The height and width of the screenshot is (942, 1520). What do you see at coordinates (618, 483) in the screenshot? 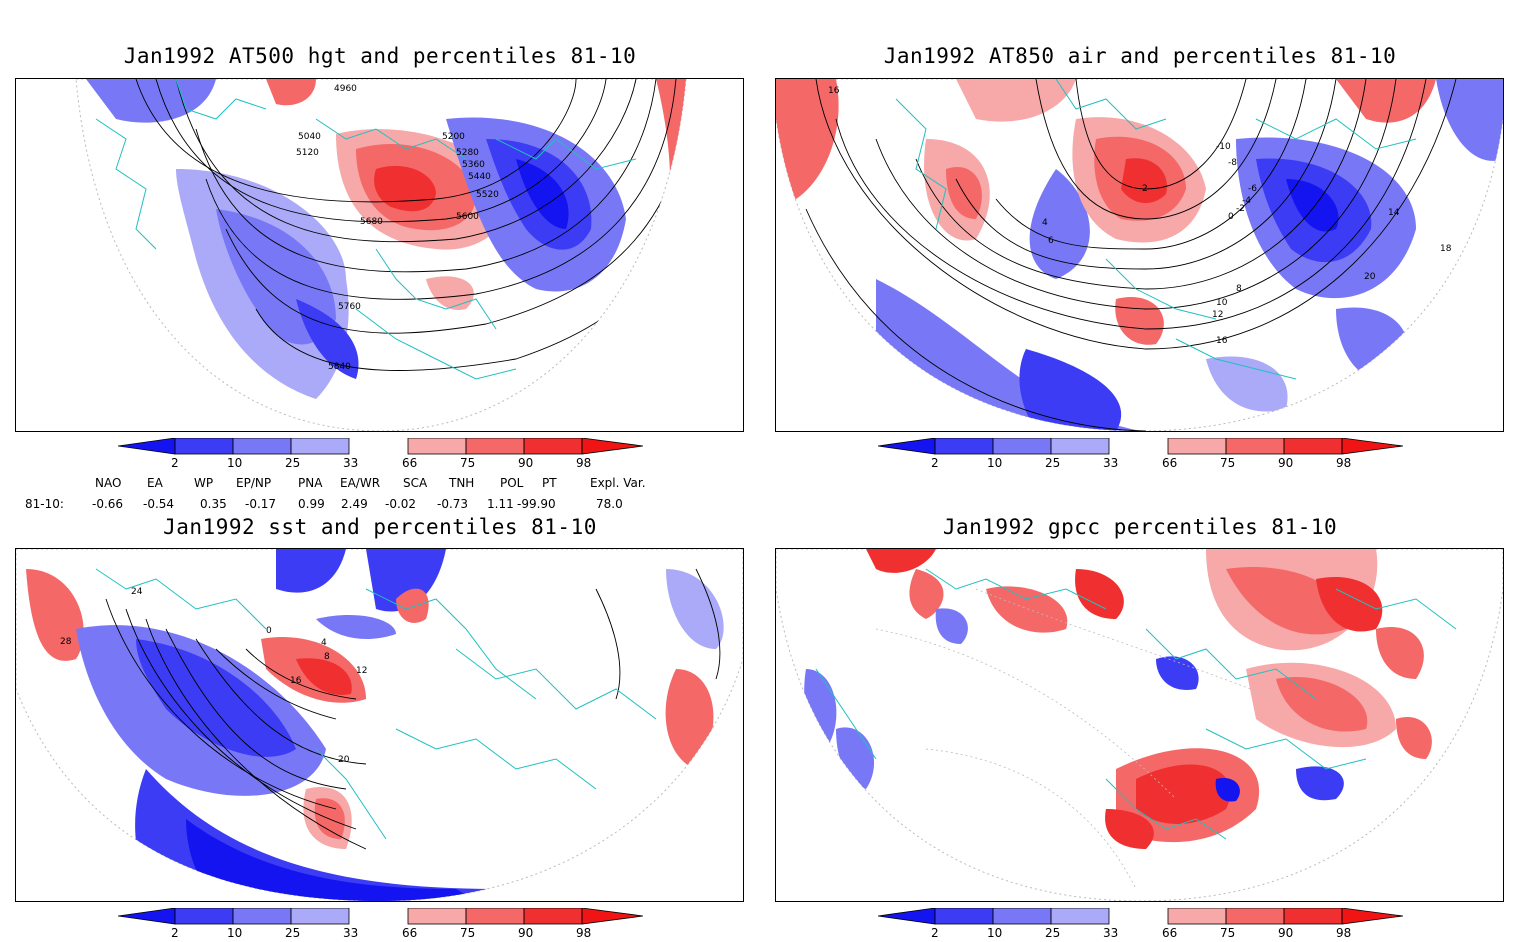
I see `index-header: Expl. Var.` at bounding box center [618, 483].